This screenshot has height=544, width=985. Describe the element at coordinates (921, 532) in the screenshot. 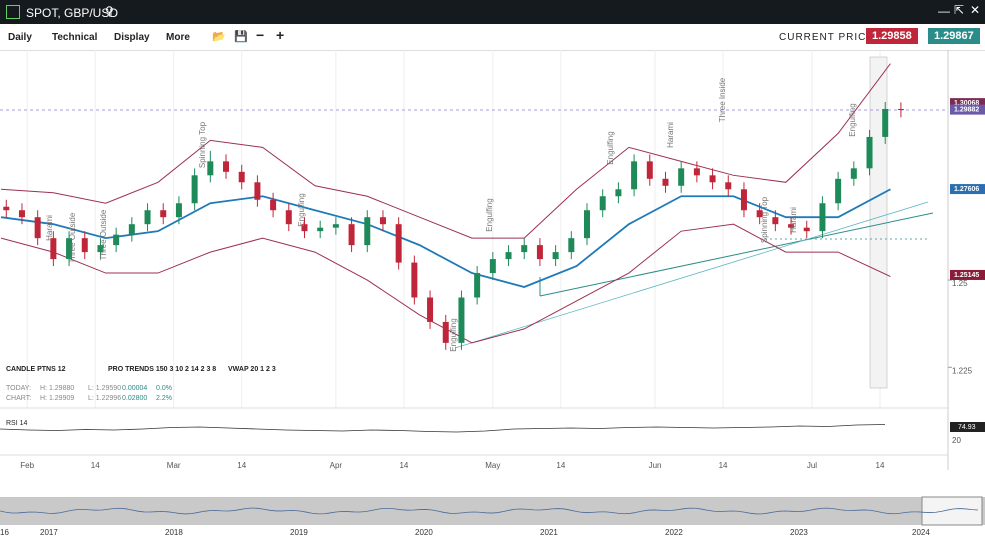

I see `year-label: 2024` at that location.